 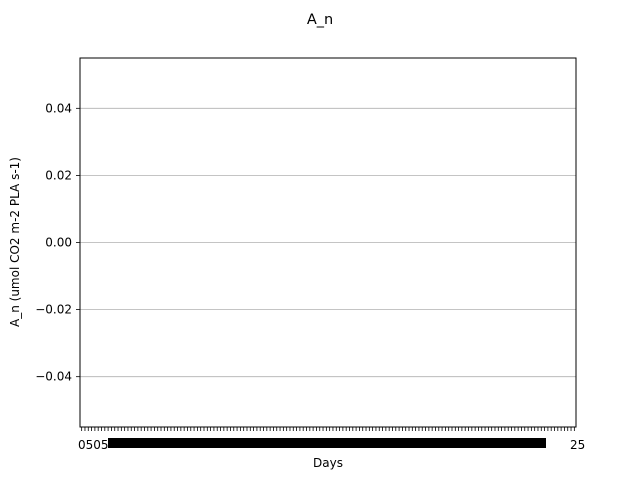 What do you see at coordinates (58, 175) in the screenshot?
I see `y-tick-label: 0.02` at bounding box center [58, 175].